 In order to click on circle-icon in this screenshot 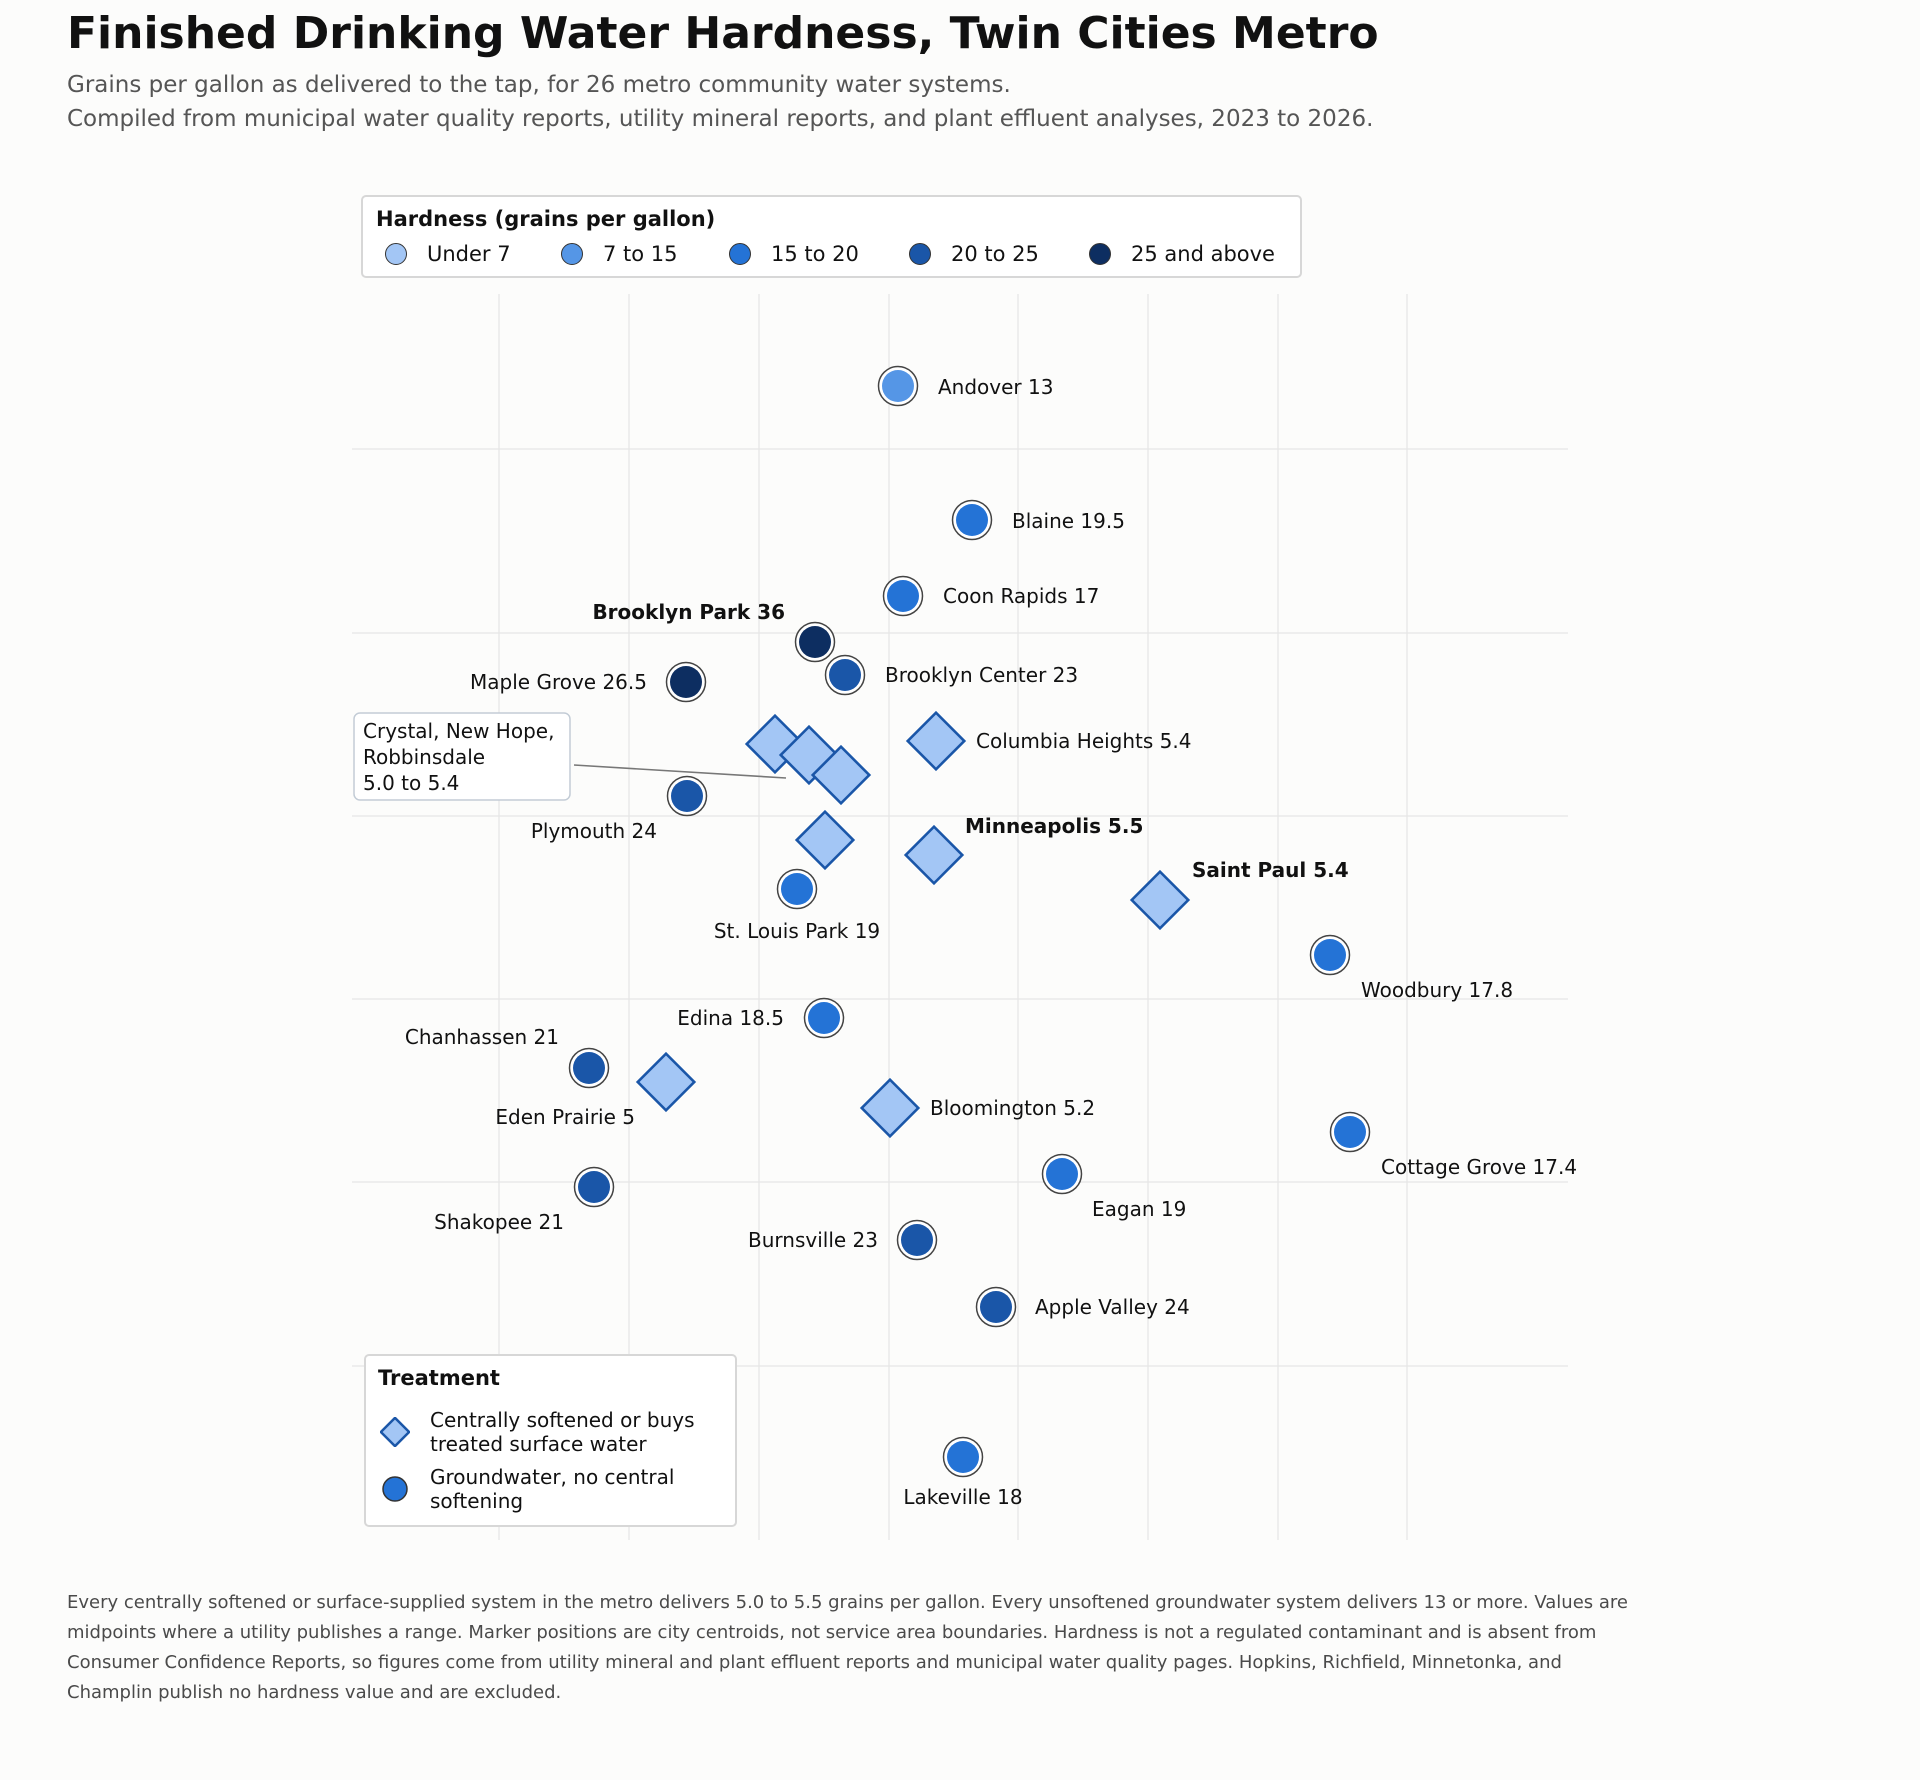, I will do `click(395, 1489)`.